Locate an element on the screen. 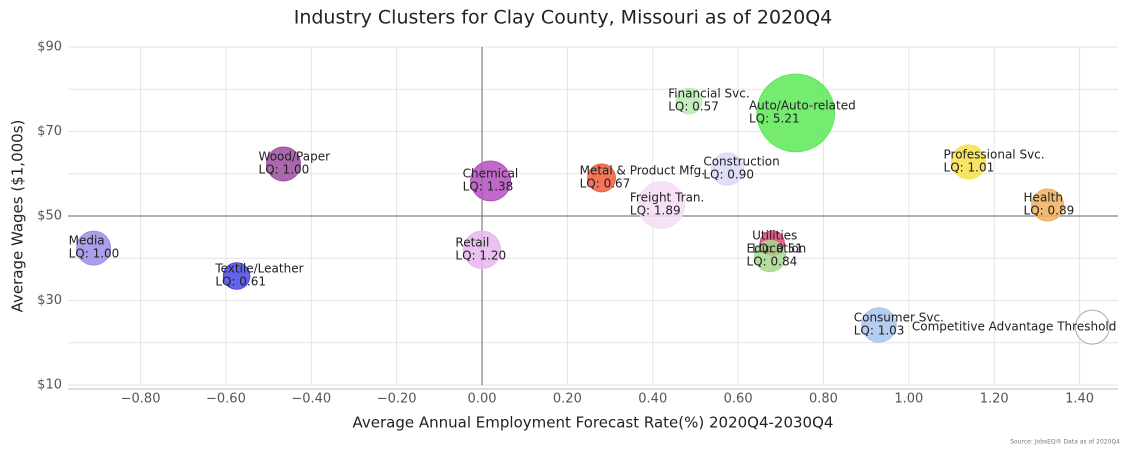 The width and height of the screenshot is (1126, 449). y-tick-label: $50 is located at coordinates (49, 216).